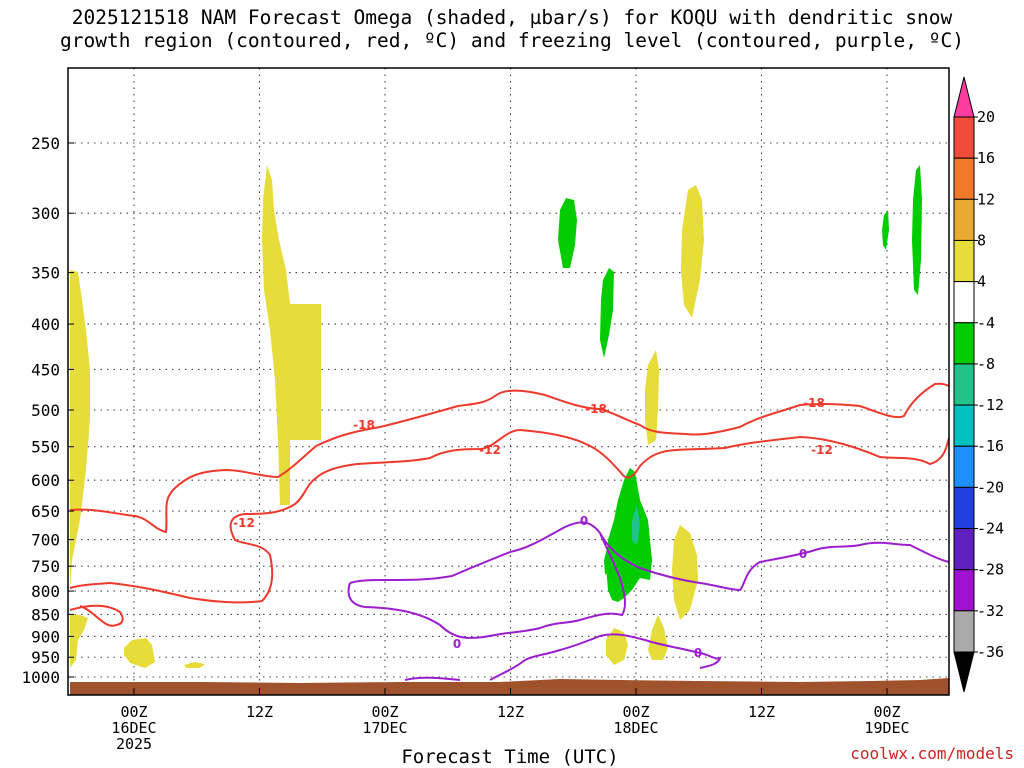 This screenshot has width=1024, height=768. Describe the element at coordinates (990, 570) in the screenshot. I see `colorbar-label: -28` at that location.